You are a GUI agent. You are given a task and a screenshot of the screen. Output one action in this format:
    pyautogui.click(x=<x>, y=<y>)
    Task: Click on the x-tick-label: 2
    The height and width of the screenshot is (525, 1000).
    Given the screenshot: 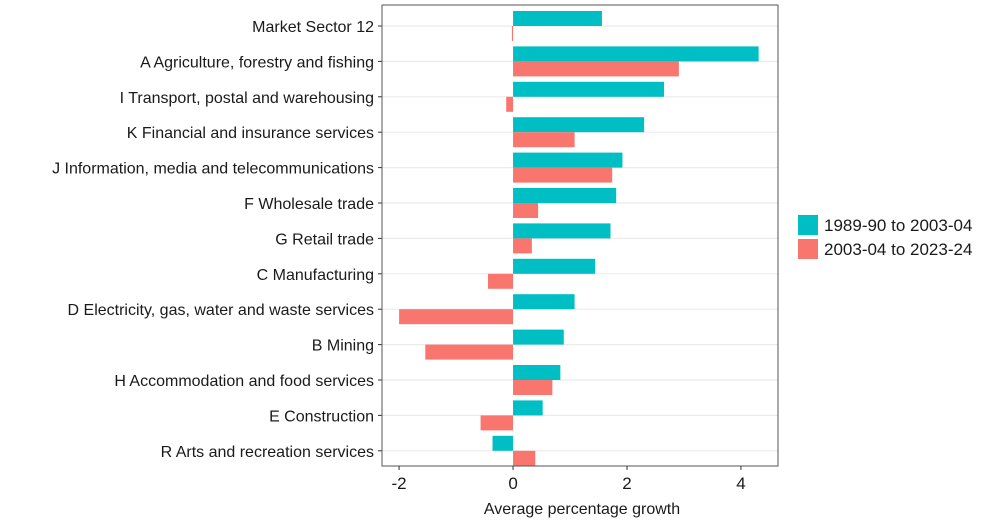 What is the action you would take?
    pyautogui.click(x=626, y=483)
    